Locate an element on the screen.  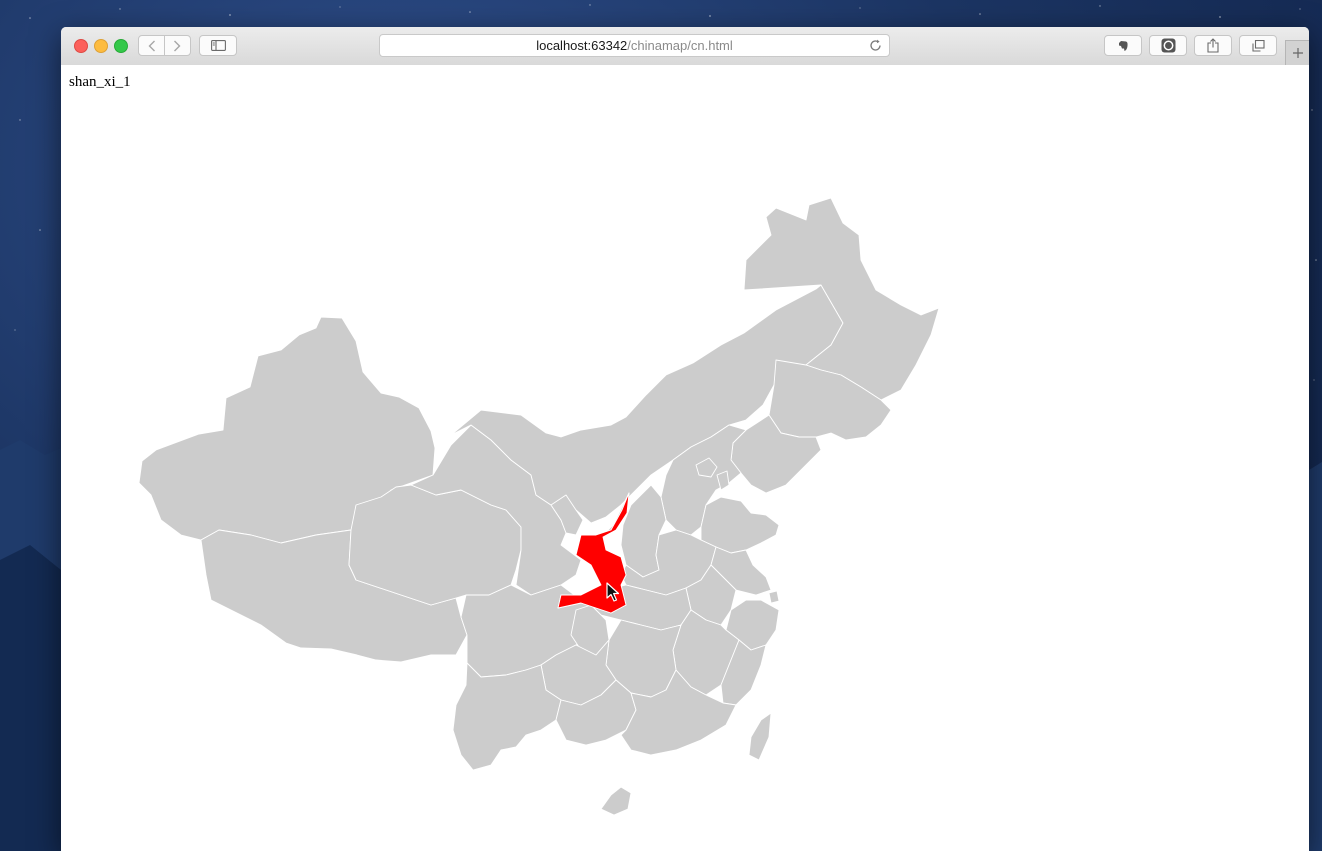
forward-button is located at coordinates (177, 45).